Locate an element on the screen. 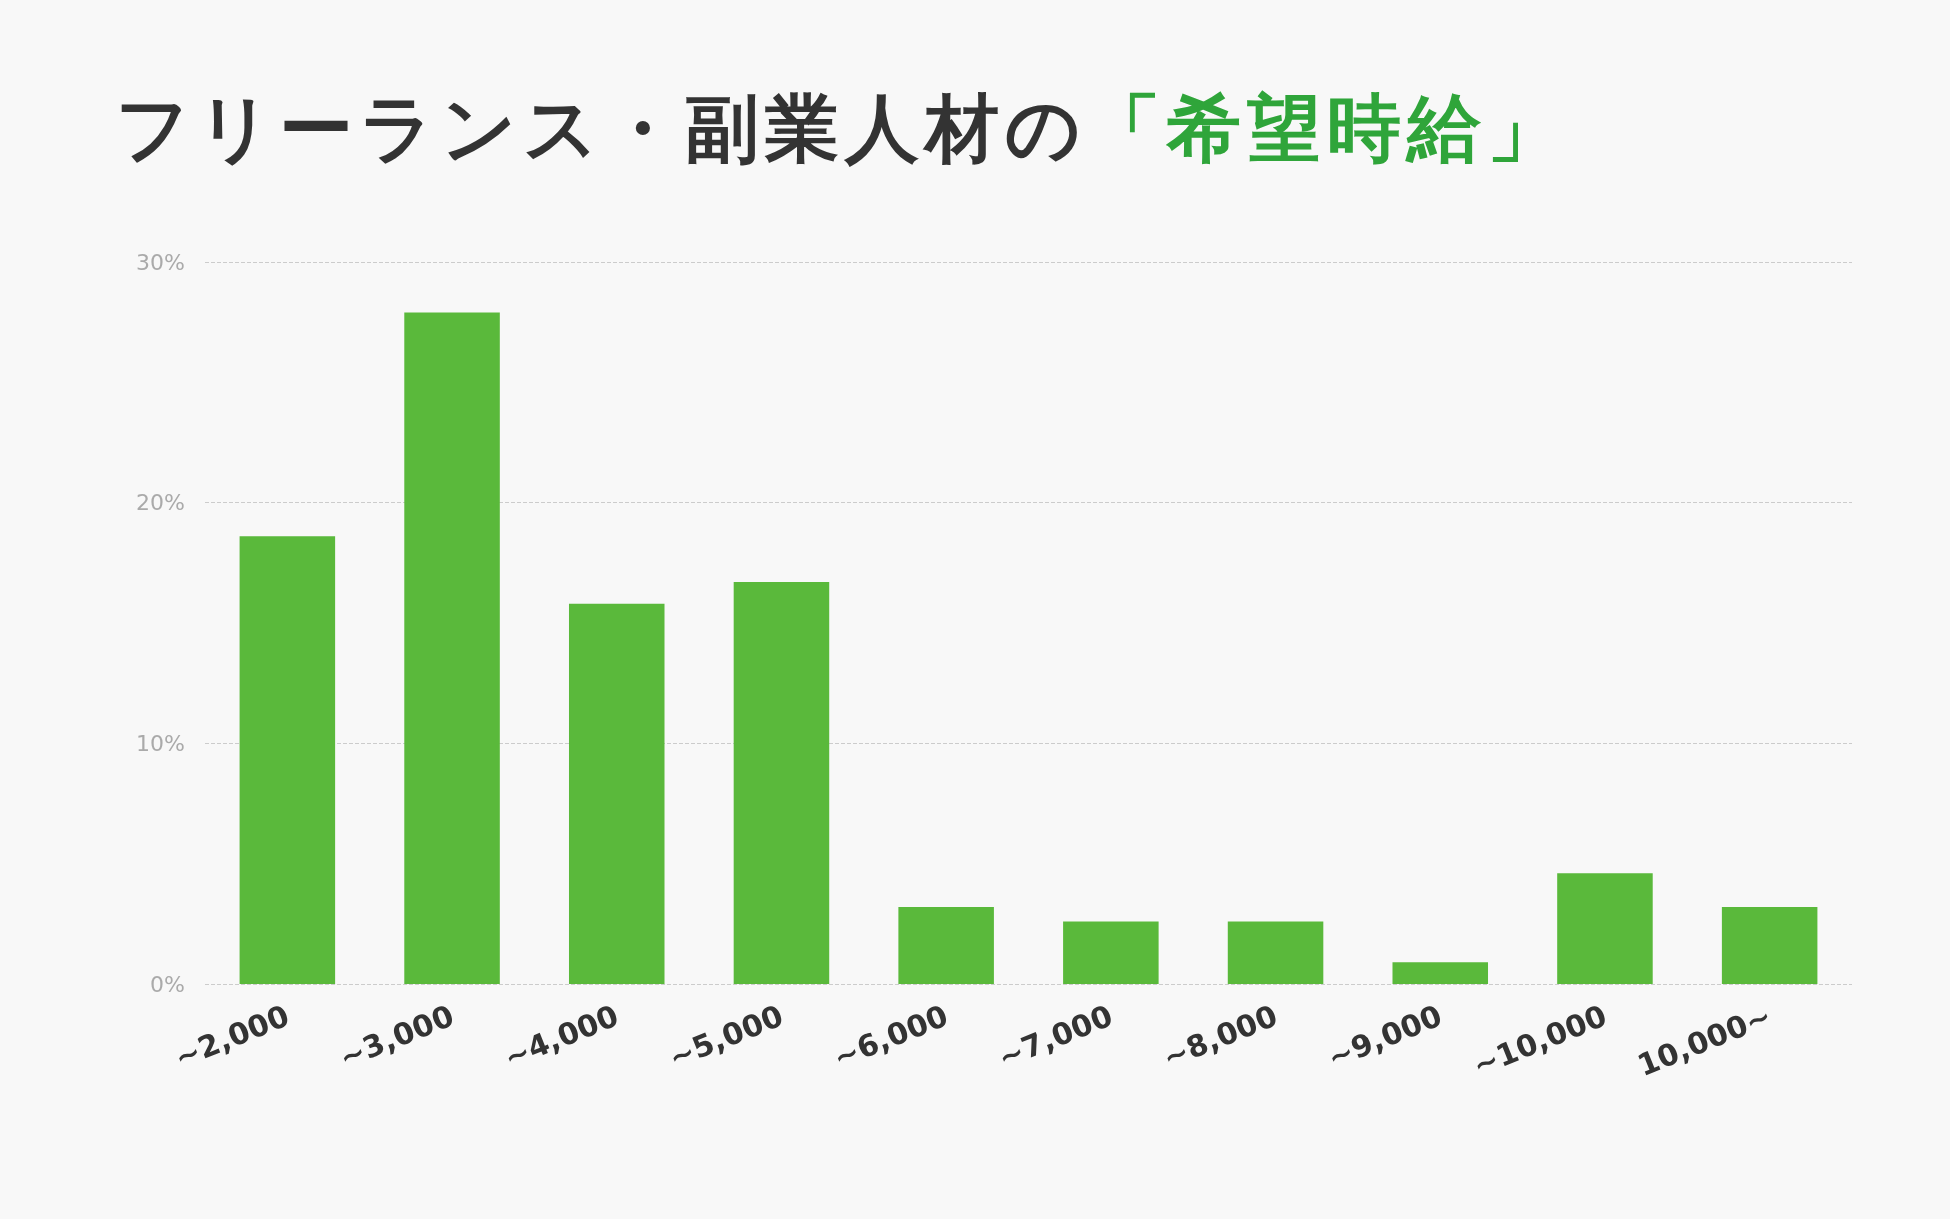 This screenshot has height=1219, width=1950. y-tick-label: 30% is located at coordinates (160, 262).